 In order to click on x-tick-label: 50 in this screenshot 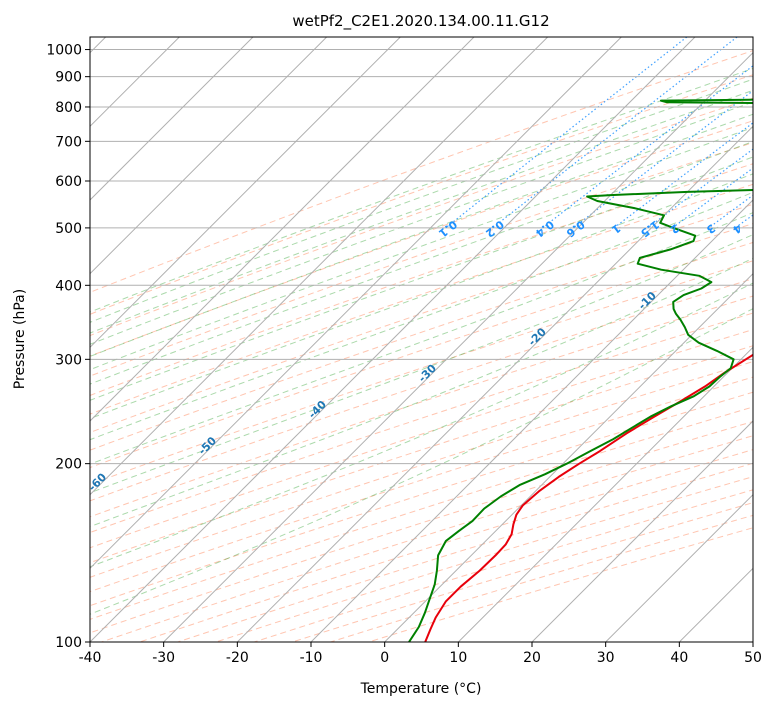, I will do `click(753, 658)`.